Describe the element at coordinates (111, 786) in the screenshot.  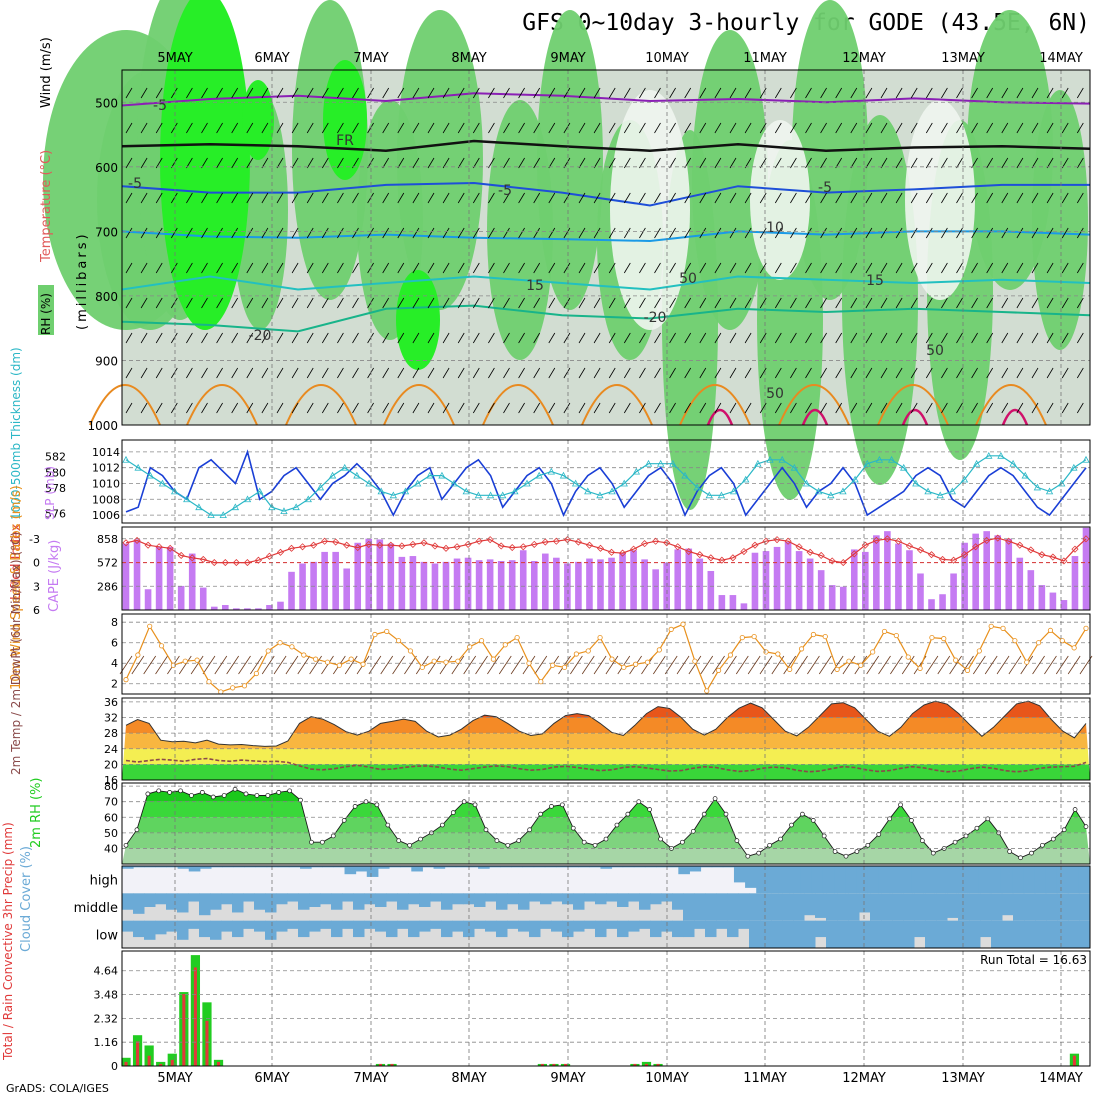
I see `ytick-rh: 80` at that location.